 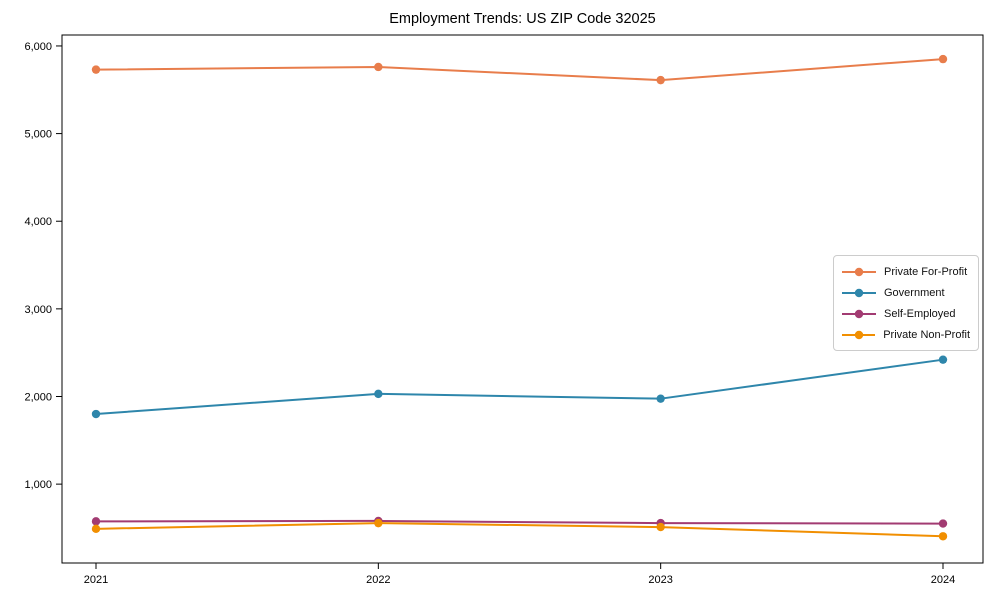 What do you see at coordinates (38, 310) in the screenshot?
I see `y-tick-label: 3,000` at bounding box center [38, 310].